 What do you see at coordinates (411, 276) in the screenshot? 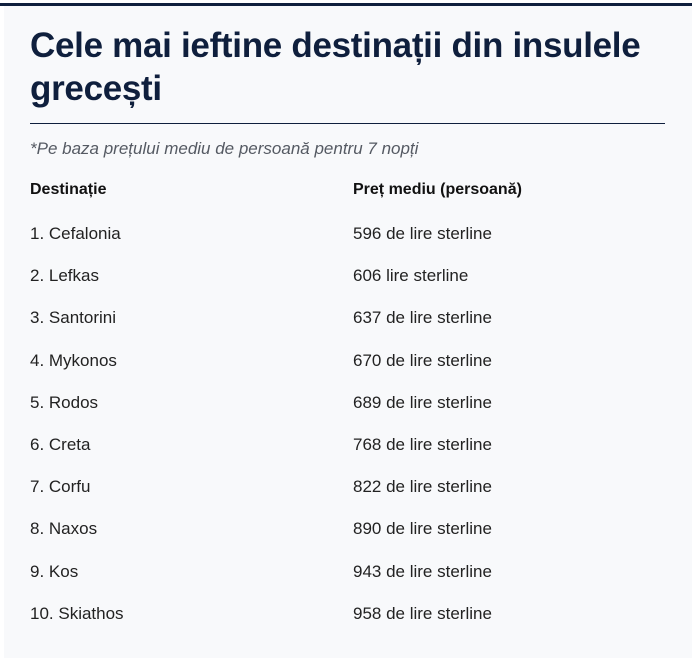
I see `price: 606 lire sterline` at bounding box center [411, 276].